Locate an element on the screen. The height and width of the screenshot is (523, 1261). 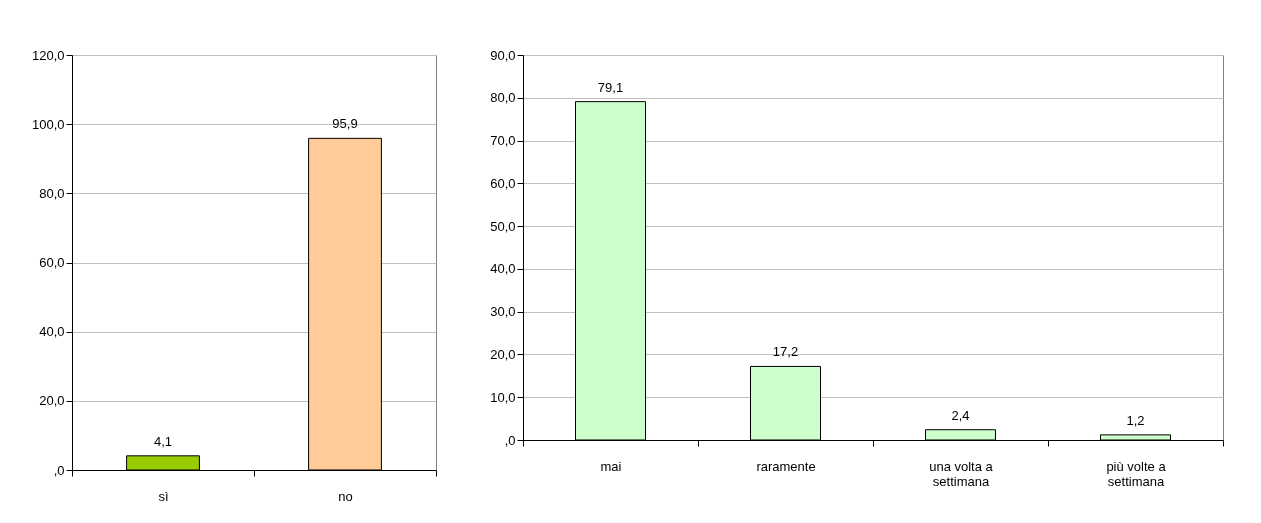
data-label: 1,2 is located at coordinates (1135, 420).